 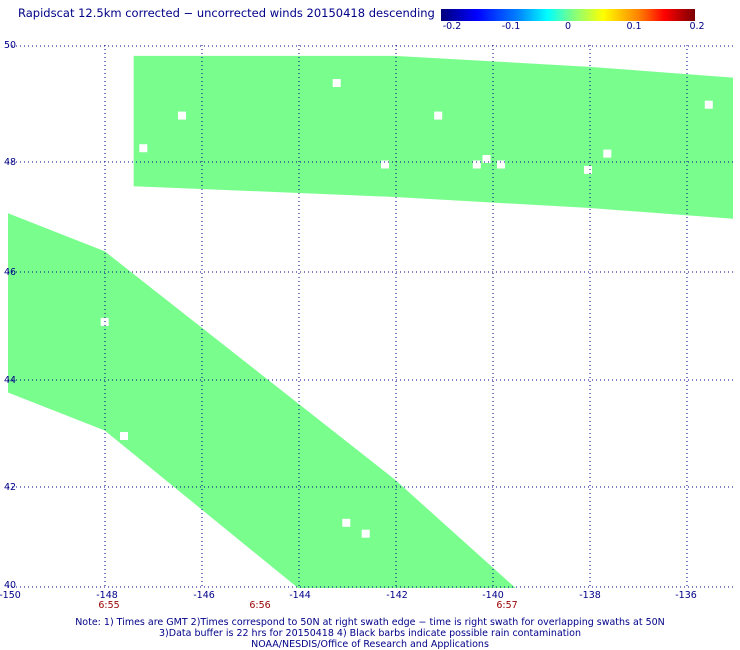 I want to click on lon-label-144: -144, so click(x=300, y=595).